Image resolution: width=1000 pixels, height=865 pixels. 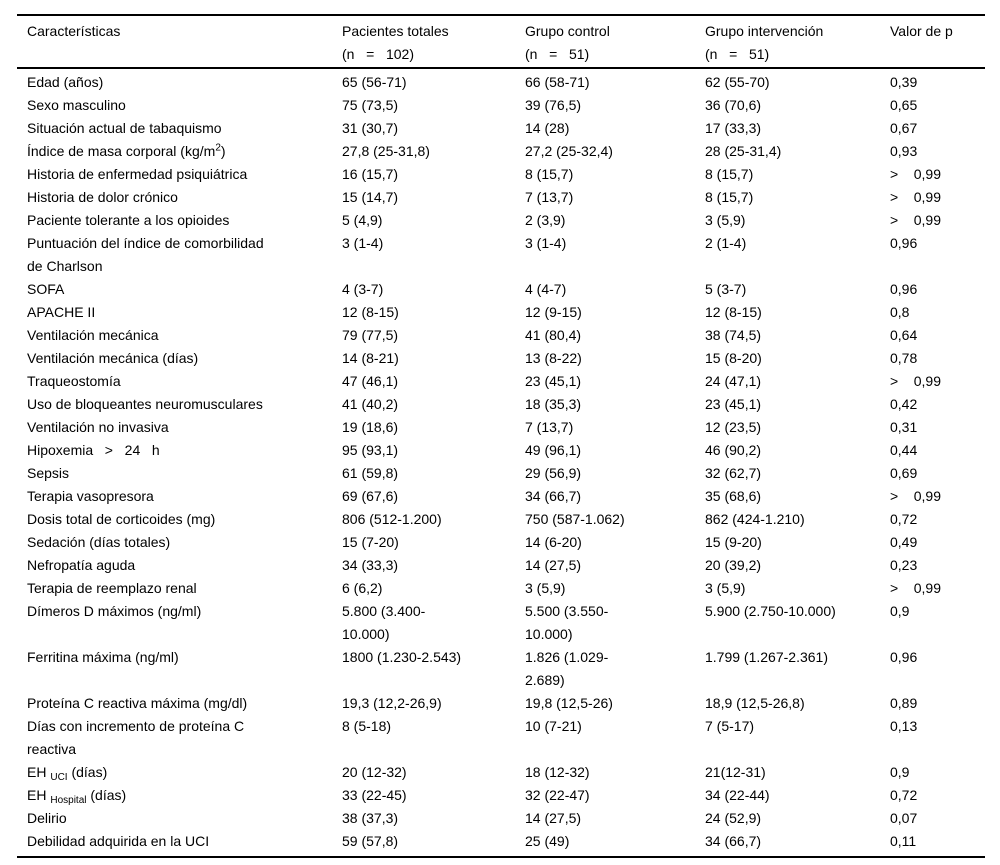 I want to click on cell-intervention-group: 20 (39,2), so click(x=733, y=565).